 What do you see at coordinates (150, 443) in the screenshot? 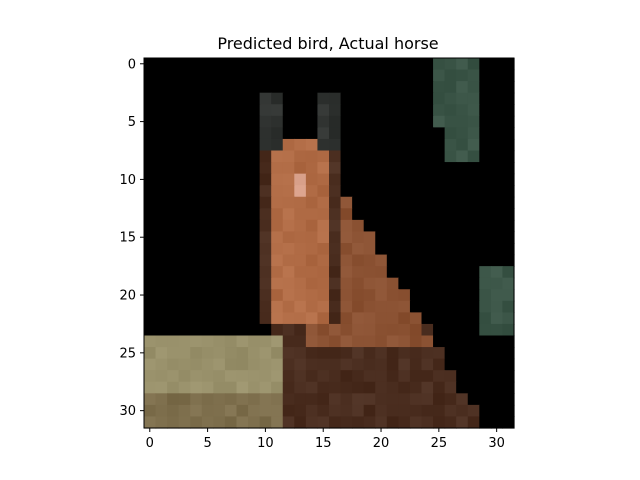
I see `x-tick-label: 0` at bounding box center [150, 443].